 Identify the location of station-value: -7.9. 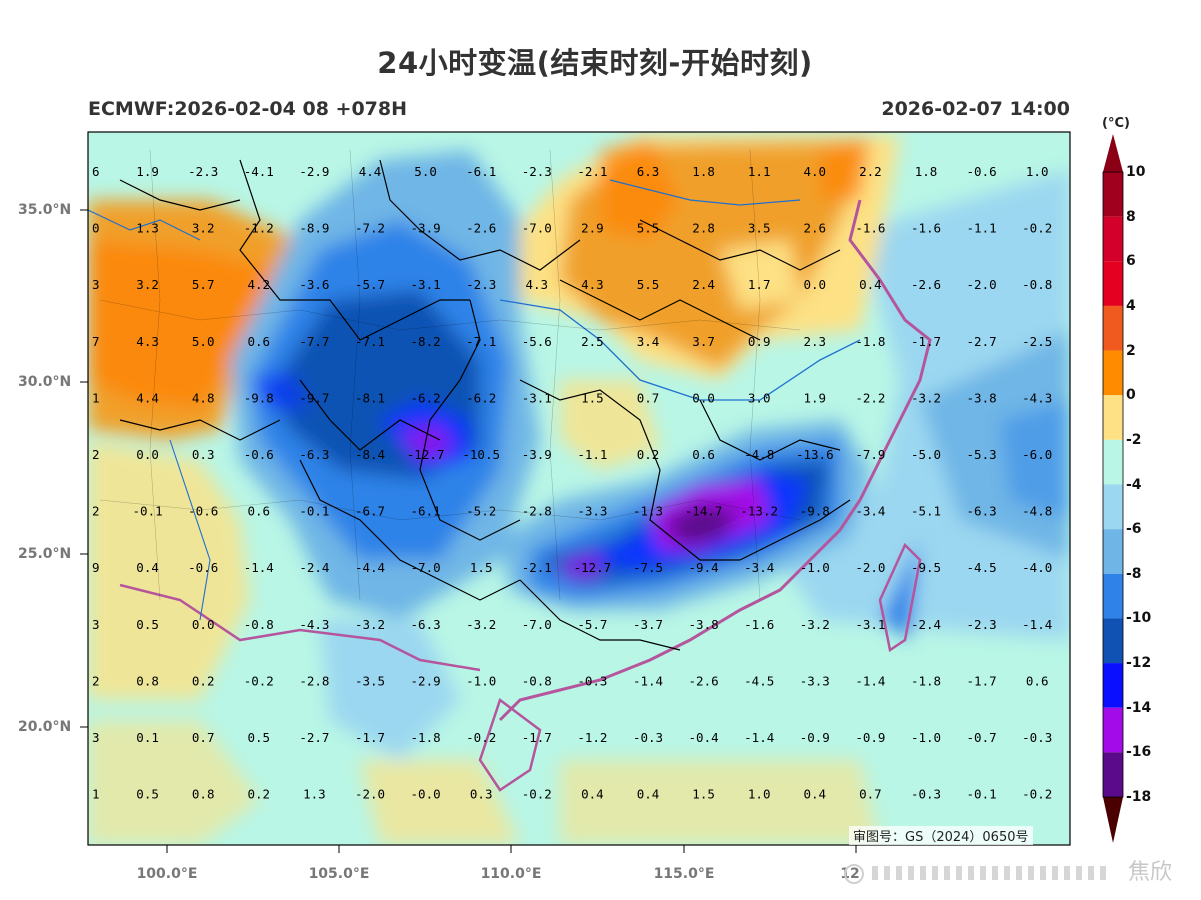
(870, 454).